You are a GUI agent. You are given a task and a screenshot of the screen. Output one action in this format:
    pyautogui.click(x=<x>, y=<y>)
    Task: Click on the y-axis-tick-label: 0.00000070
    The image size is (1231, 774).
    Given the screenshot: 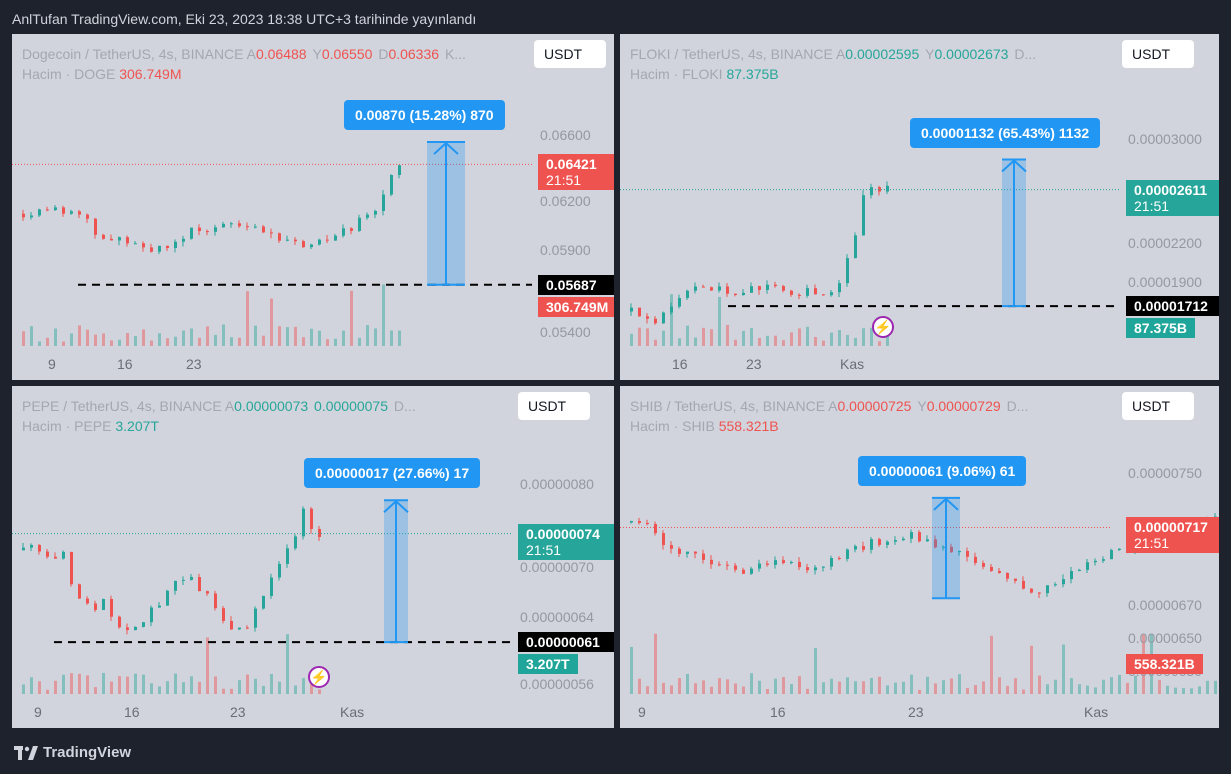 What is the action you would take?
    pyautogui.click(x=557, y=567)
    